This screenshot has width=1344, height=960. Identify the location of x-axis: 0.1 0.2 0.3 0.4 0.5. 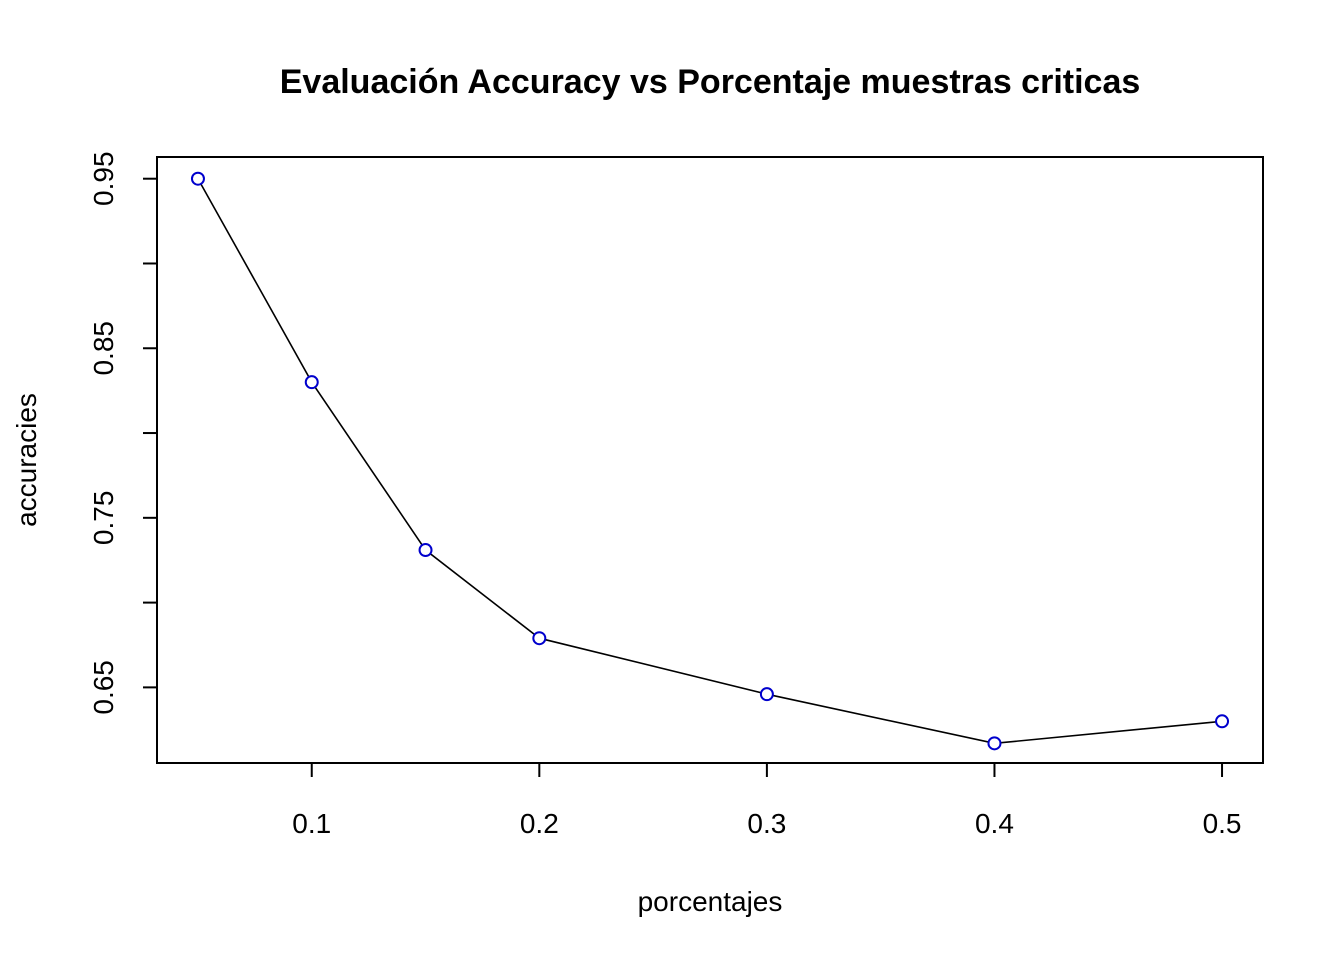
(767, 800).